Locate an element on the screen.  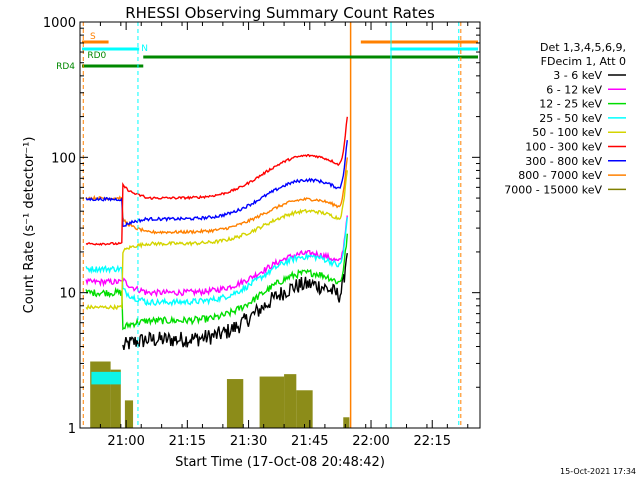
cyan-low-count-block is located at coordinates (106, 378).